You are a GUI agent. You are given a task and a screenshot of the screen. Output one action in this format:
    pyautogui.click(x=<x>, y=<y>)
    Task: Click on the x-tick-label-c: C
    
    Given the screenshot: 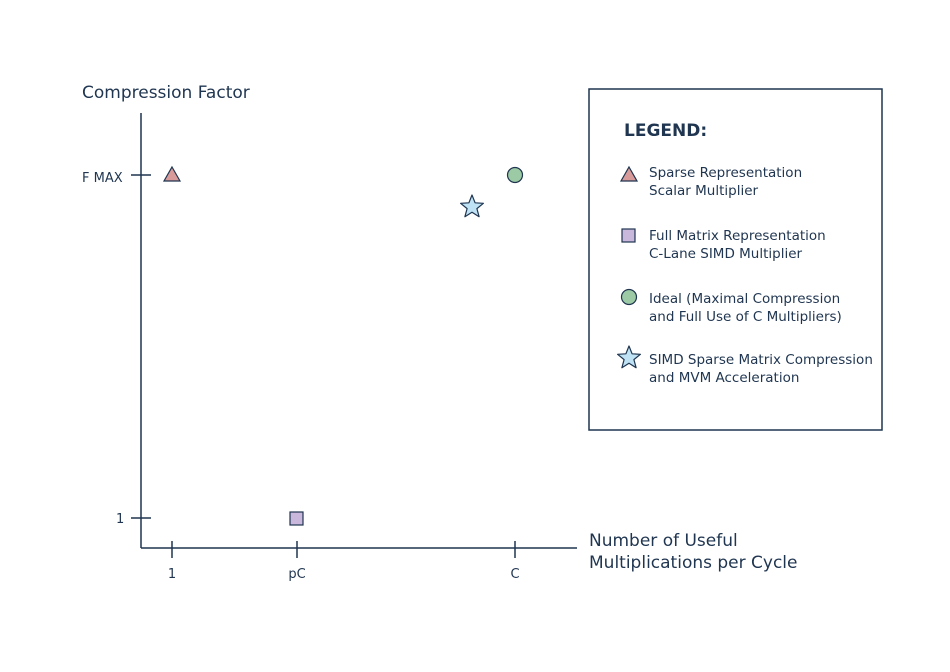 What is the action you would take?
    pyautogui.click(x=514, y=574)
    